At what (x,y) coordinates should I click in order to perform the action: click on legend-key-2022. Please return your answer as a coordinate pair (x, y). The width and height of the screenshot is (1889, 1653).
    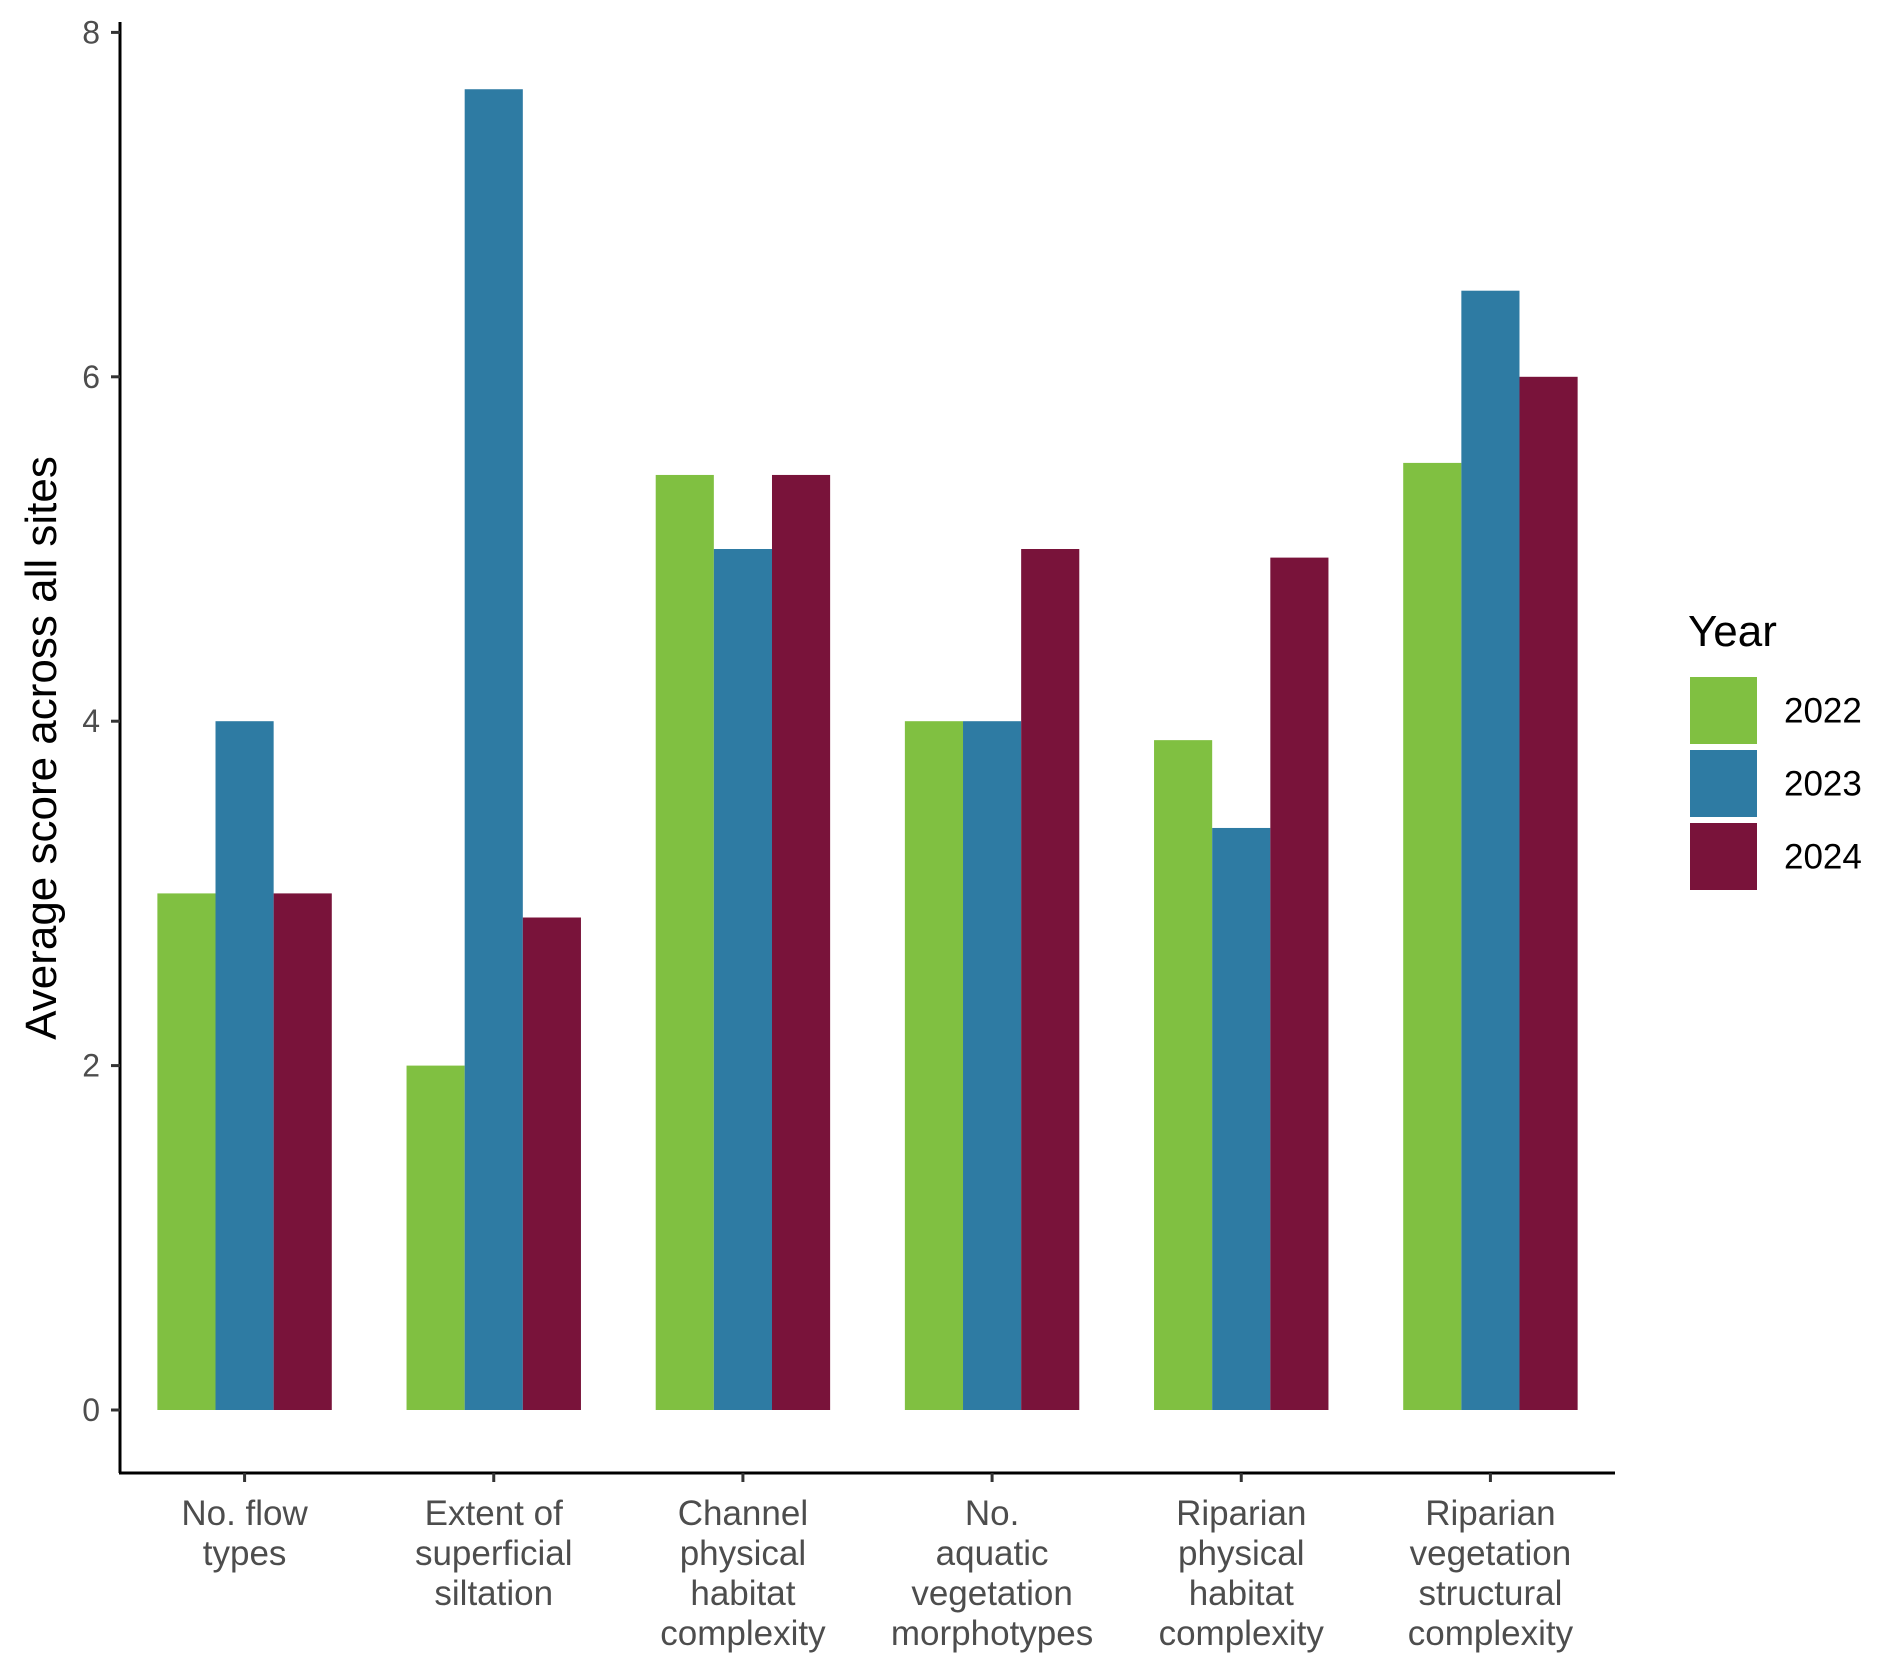
    Looking at the image, I should click on (1723, 710).